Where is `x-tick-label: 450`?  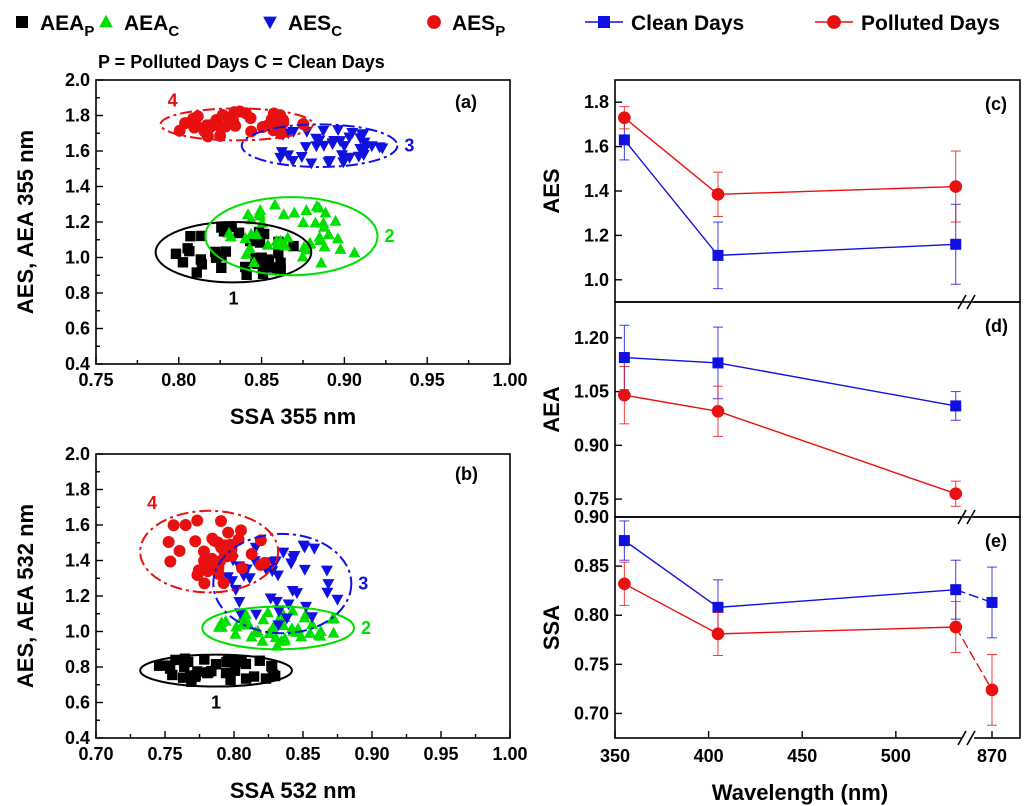 x-tick-label: 450 is located at coordinates (802, 756).